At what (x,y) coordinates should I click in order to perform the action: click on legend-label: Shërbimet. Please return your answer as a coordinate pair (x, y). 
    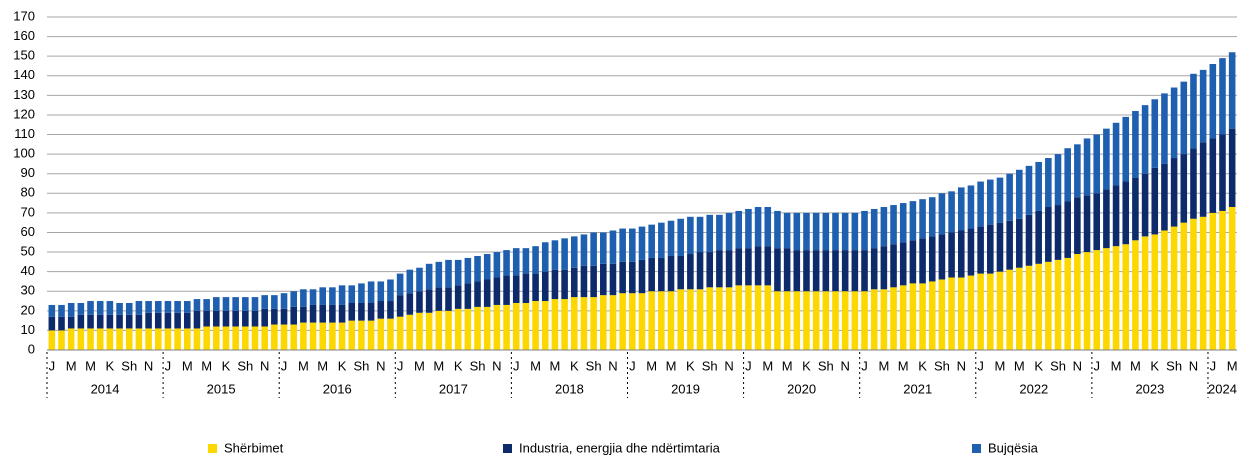
    Looking at the image, I should click on (254, 447).